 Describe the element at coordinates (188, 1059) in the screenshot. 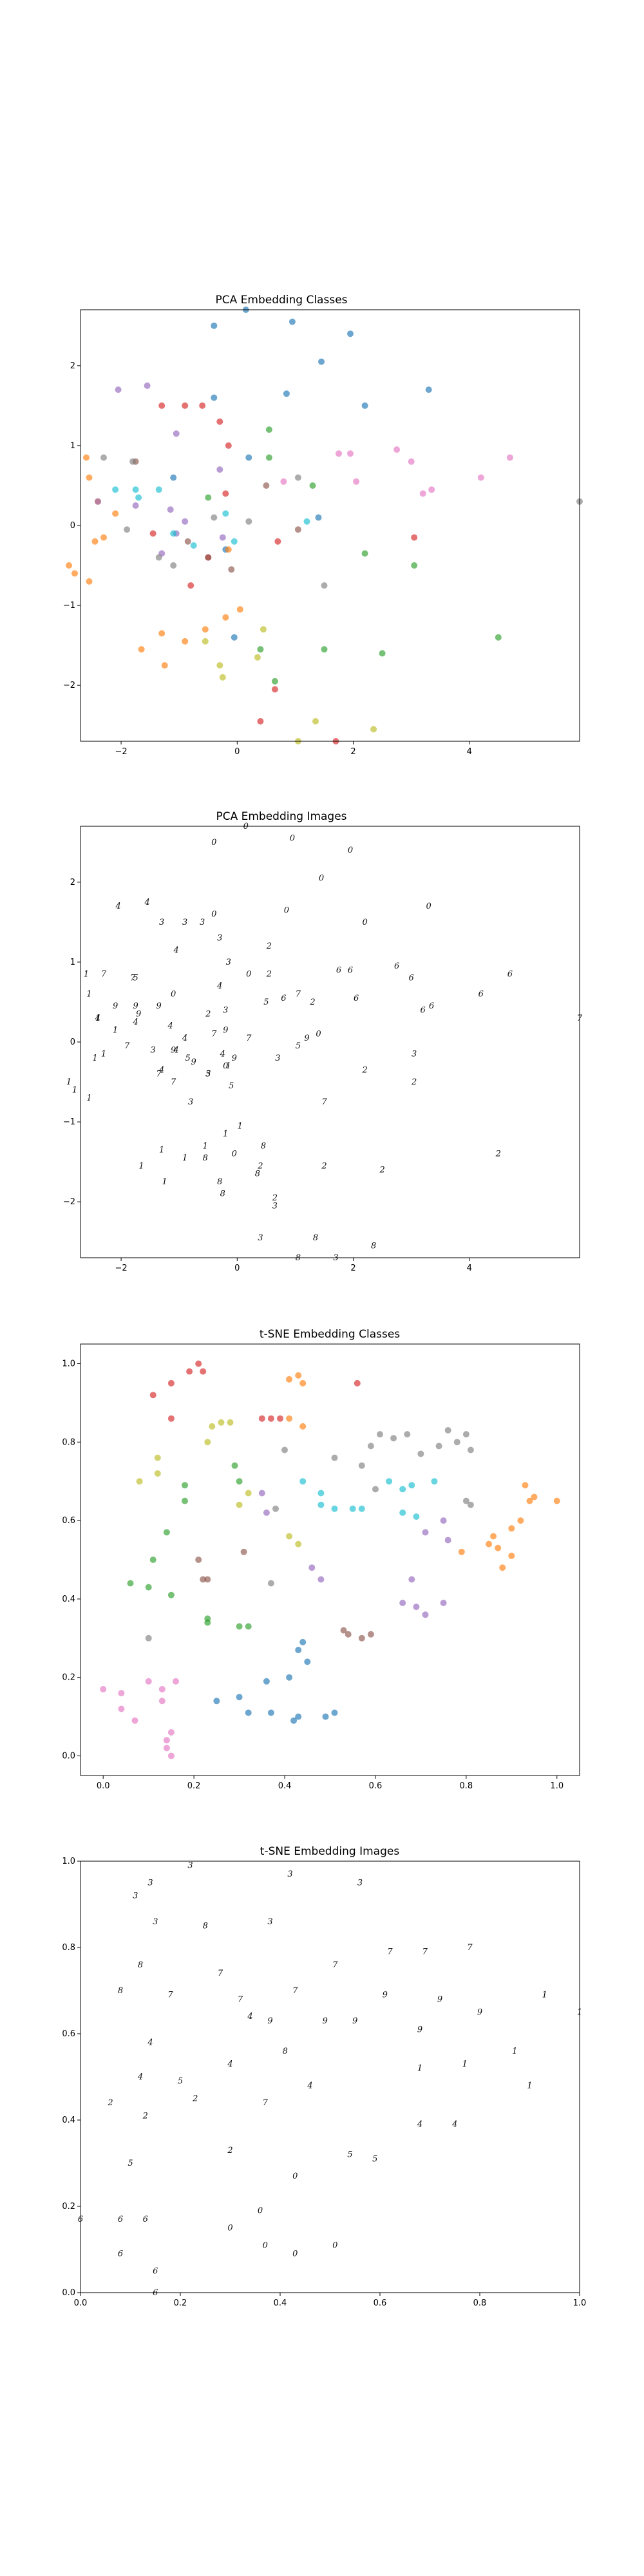

I see `digit-thumbnail: 5` at that location.